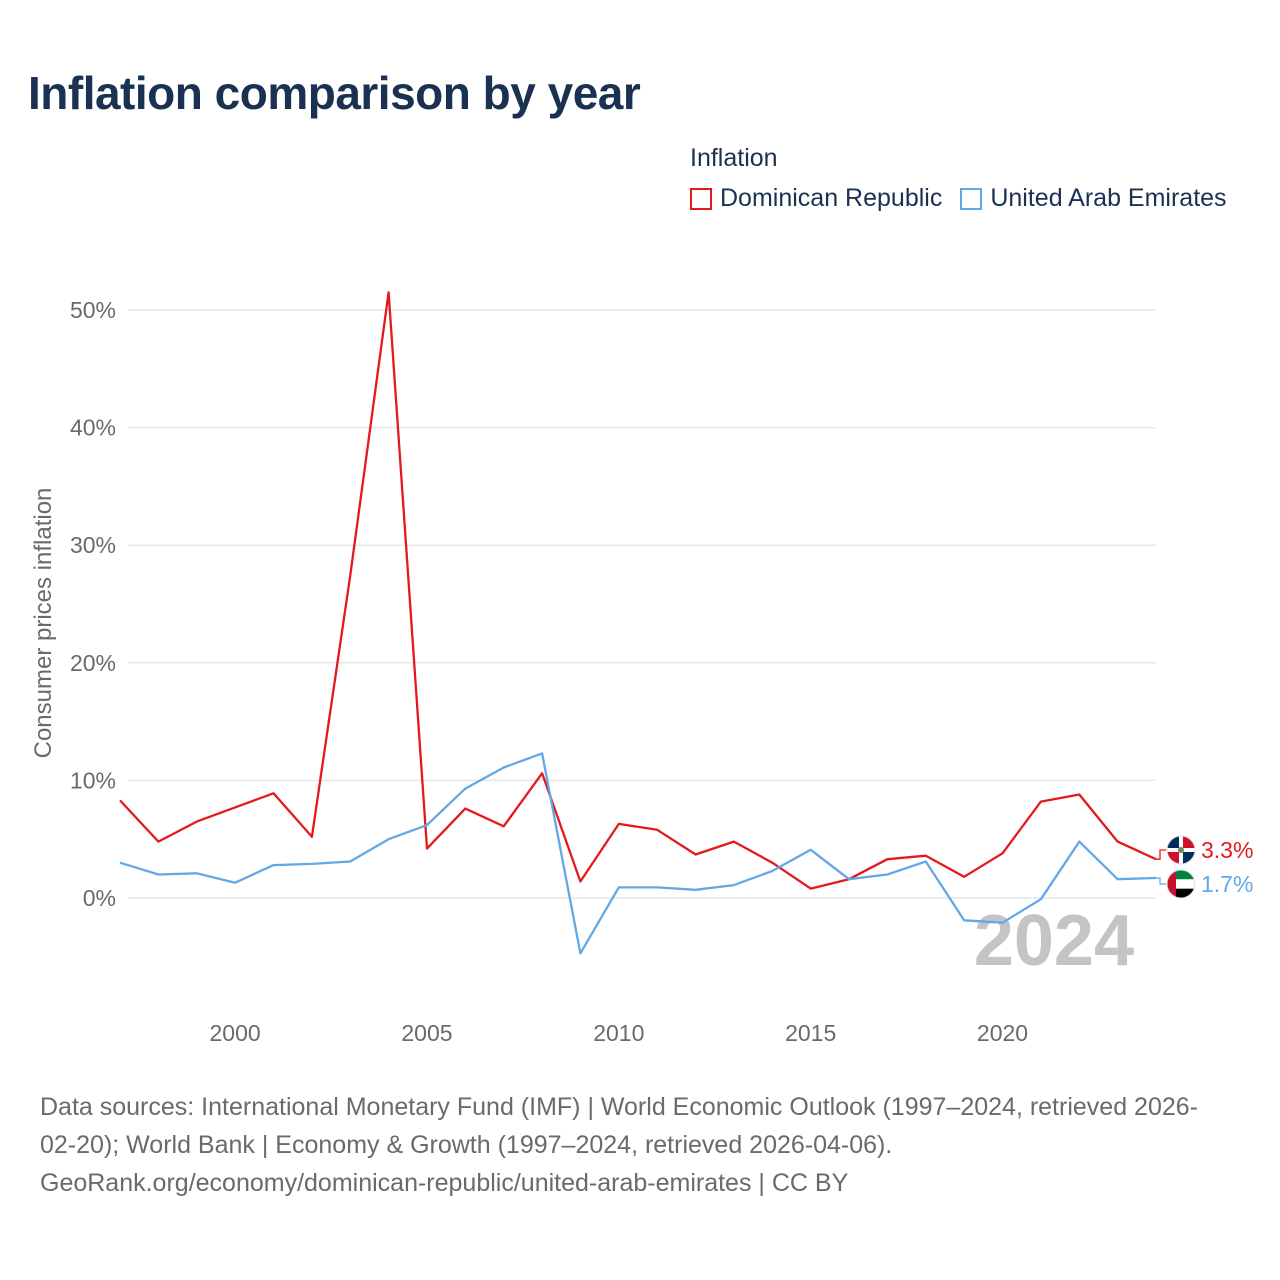 This screenshot has width=1280, height=1280. I want to click on legend-label-dominican-republic: Dominican Republic, so click(831, 198).